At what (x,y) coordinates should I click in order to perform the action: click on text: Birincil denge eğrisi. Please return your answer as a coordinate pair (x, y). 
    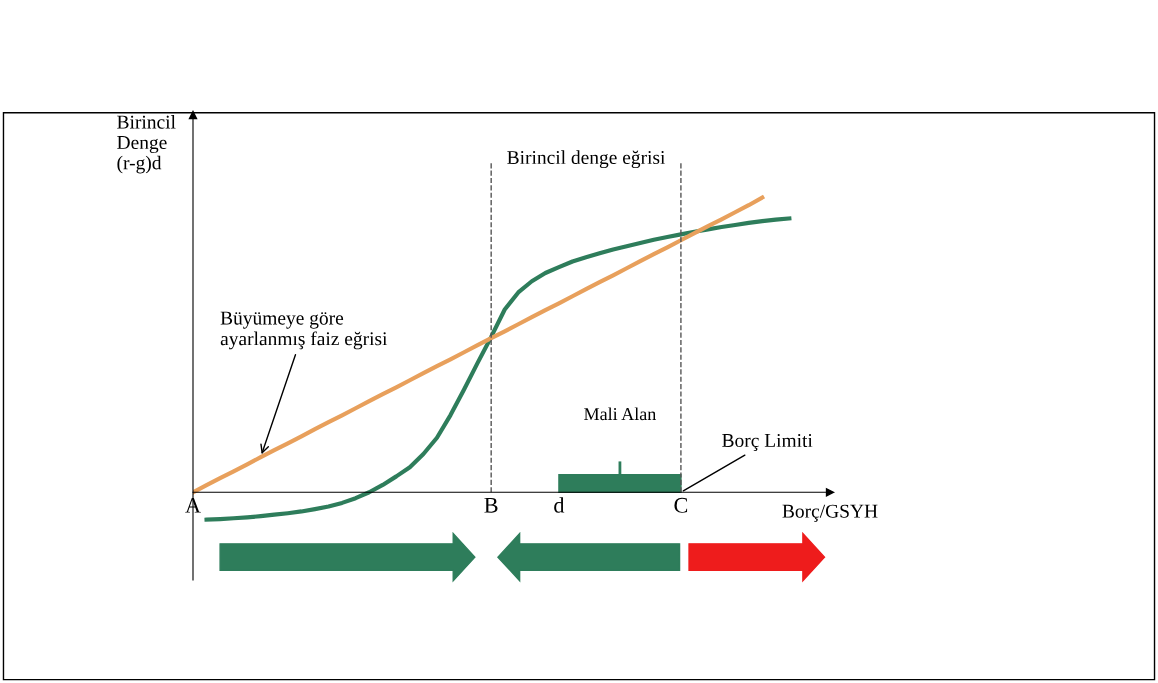
    Looking at the image, I should click on (586, 159).